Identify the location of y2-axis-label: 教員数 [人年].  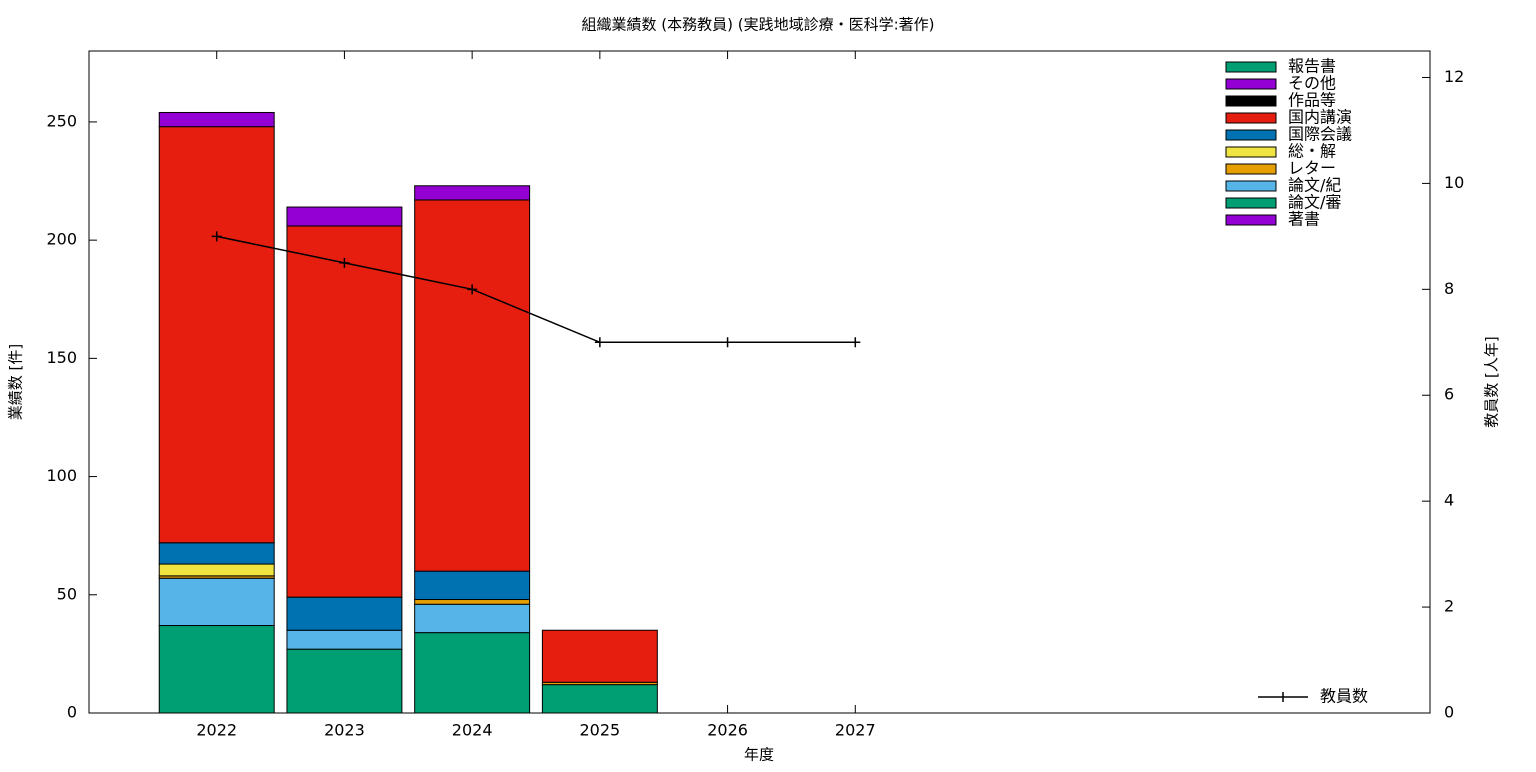
(1492, 381).